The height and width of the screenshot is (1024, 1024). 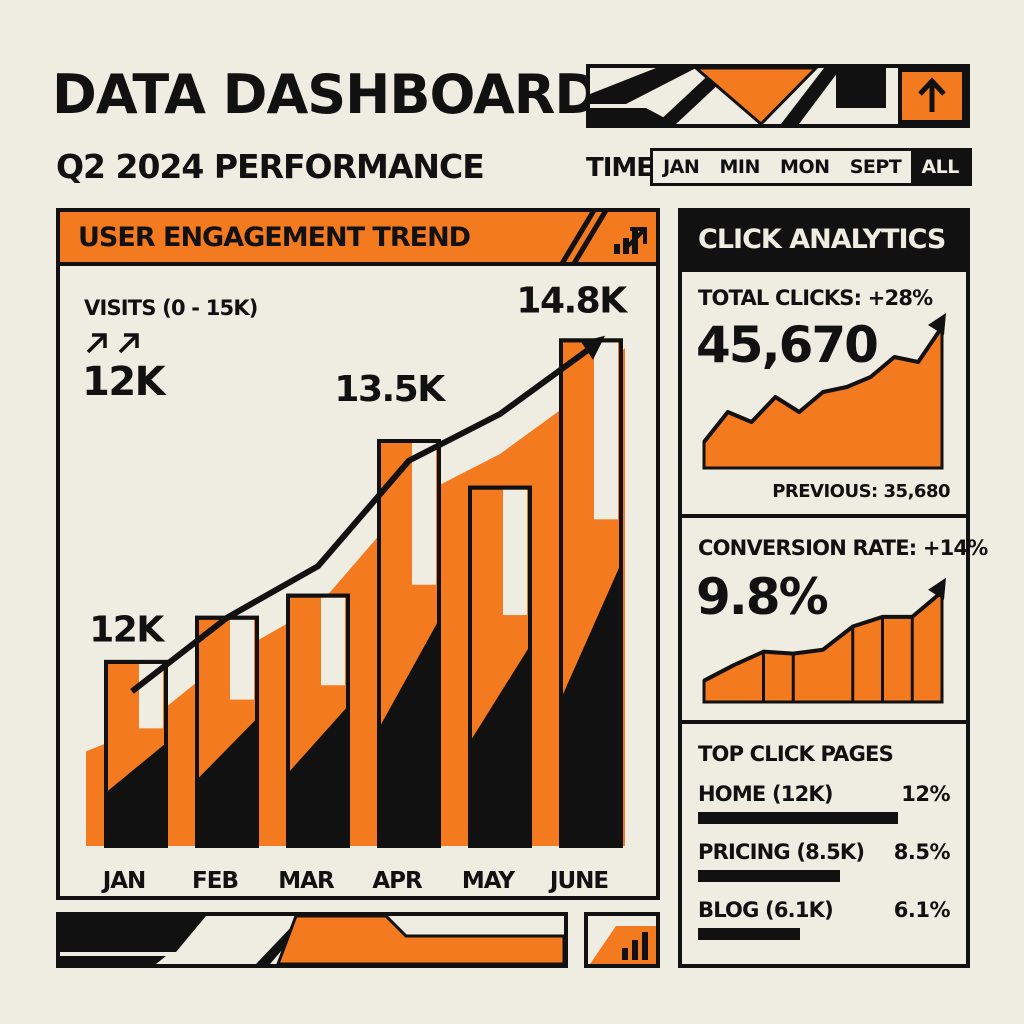 What do you see at coordinates (940, 167) in the screenshot?
I see `time-option-all: ALL` at bounding box center [940, 167].